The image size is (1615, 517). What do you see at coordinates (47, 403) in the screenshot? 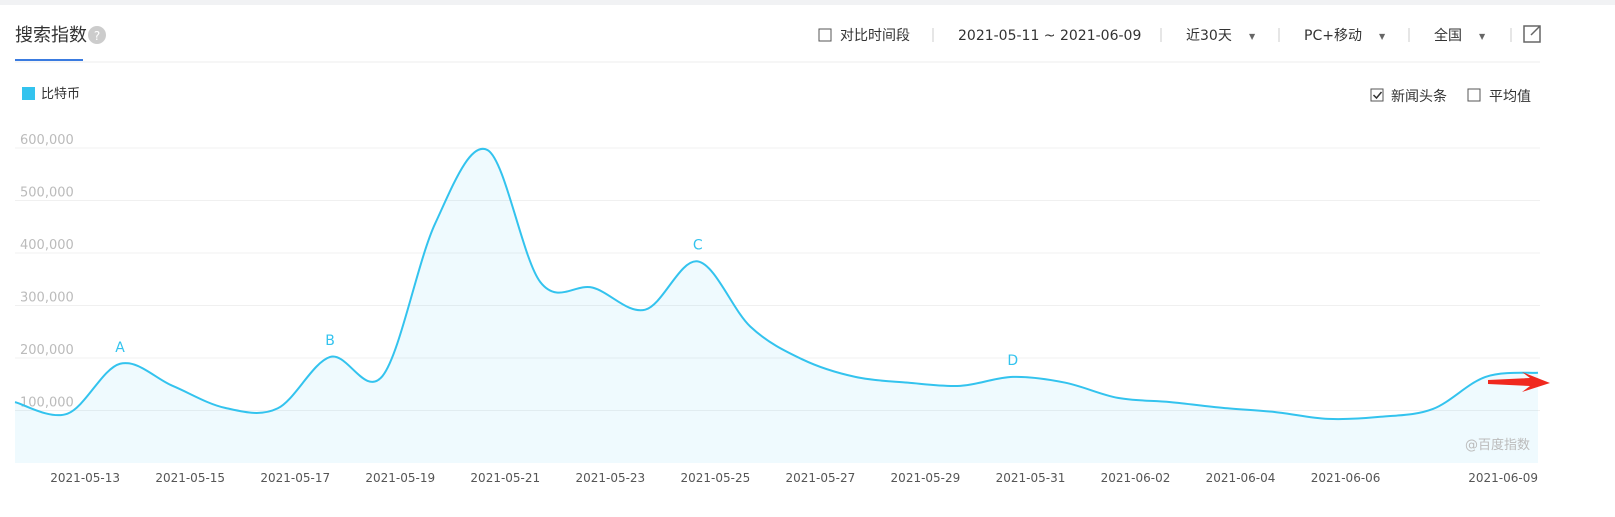
I see `y-tick-label: 100,000` at bounding box center [47, 403].